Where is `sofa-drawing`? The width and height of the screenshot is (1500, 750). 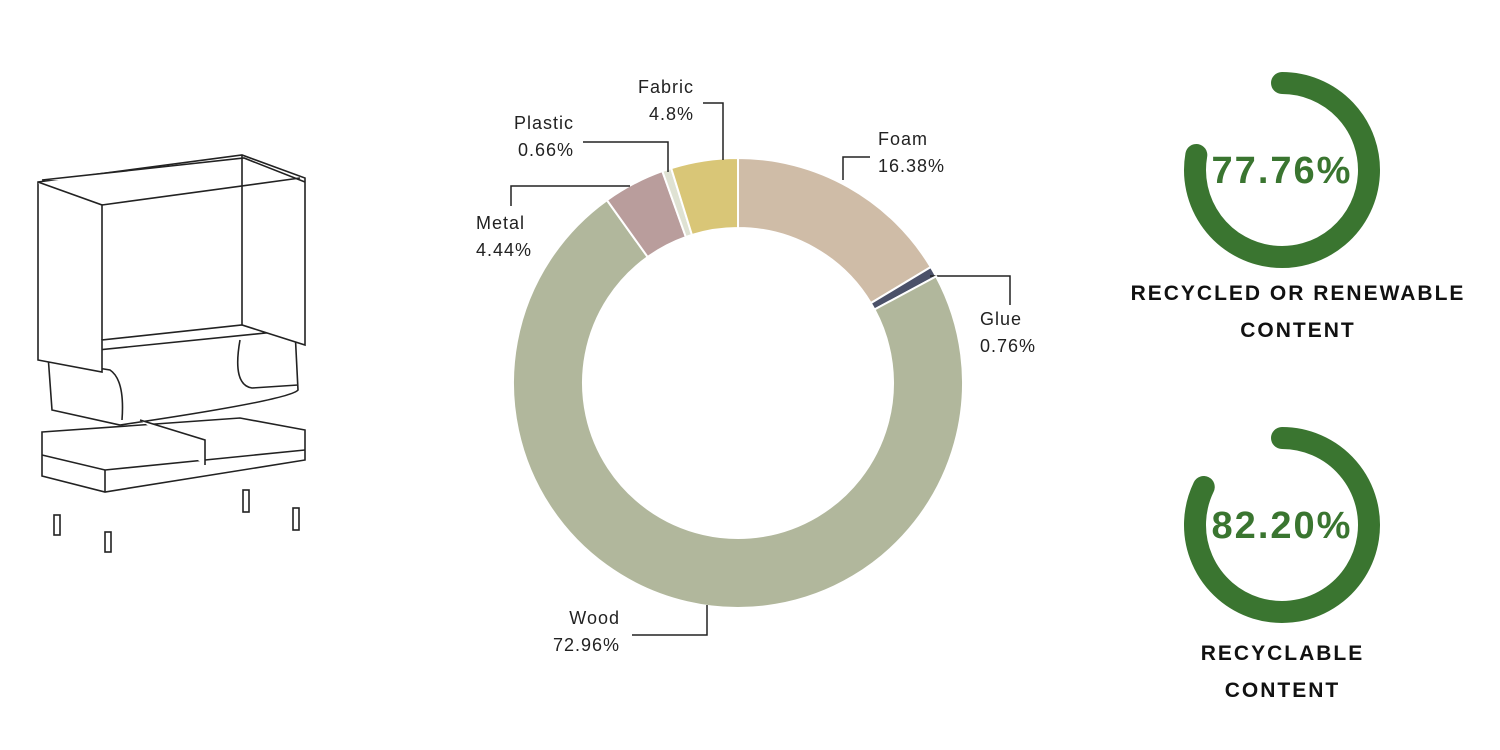
sofa-drawing is located at coordinates (171, 353).